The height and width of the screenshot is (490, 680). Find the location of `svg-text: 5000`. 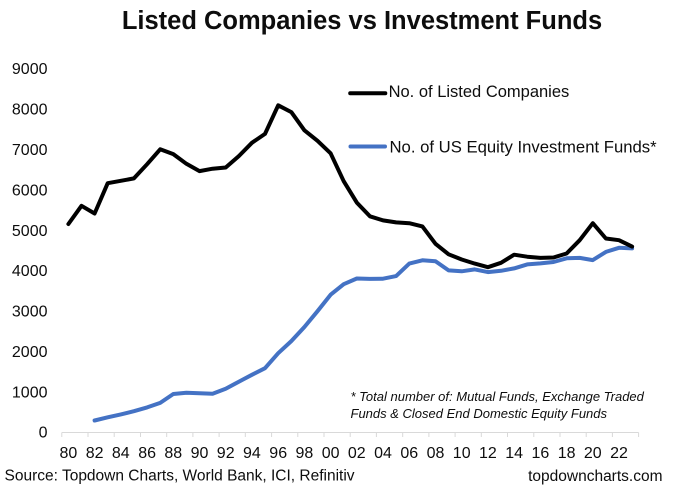

svg-text: 5000 is located at coordinates (30, 231).